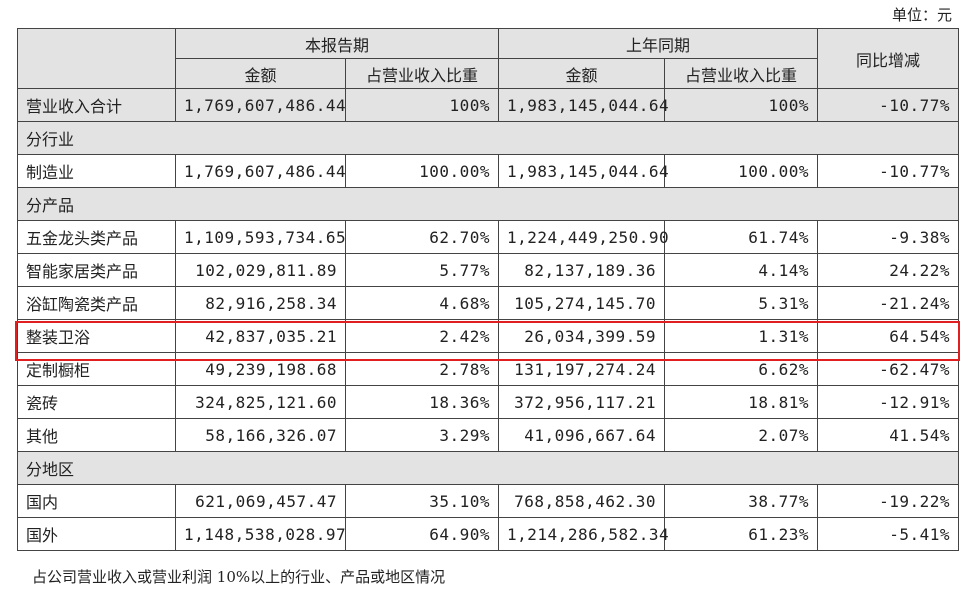  What do you see at coordinates (96, 237) in the screenshot?
I see `cell-name: 五金龙头类产品` at bounding box center [96, 237].